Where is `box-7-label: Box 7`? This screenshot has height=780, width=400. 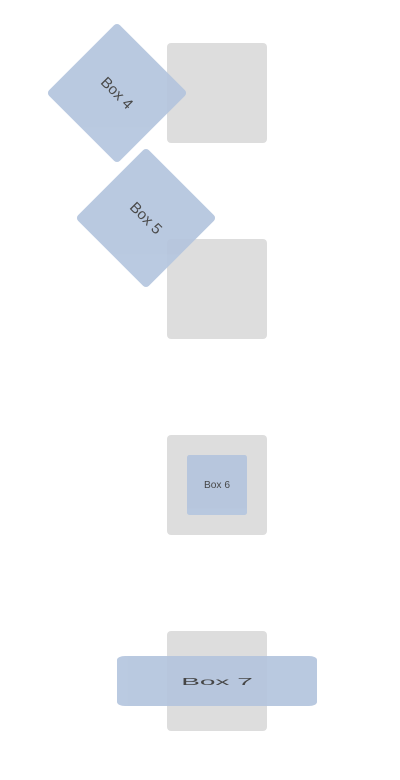 box-7-label: Box 7 is located at coordinates (217, 681).